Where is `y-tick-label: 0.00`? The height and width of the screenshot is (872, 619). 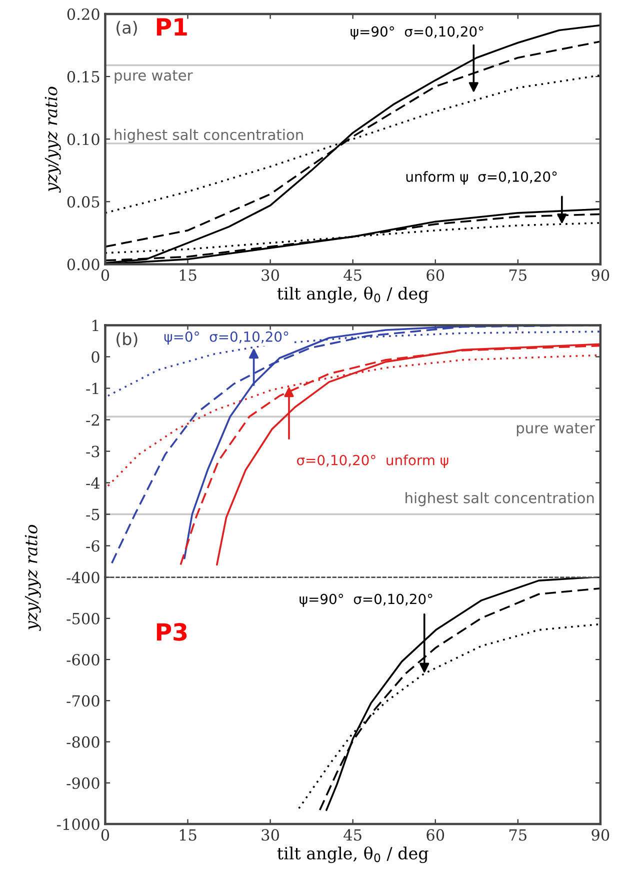 y-tick-label: 0.00 is located at coordinates (83, 264).